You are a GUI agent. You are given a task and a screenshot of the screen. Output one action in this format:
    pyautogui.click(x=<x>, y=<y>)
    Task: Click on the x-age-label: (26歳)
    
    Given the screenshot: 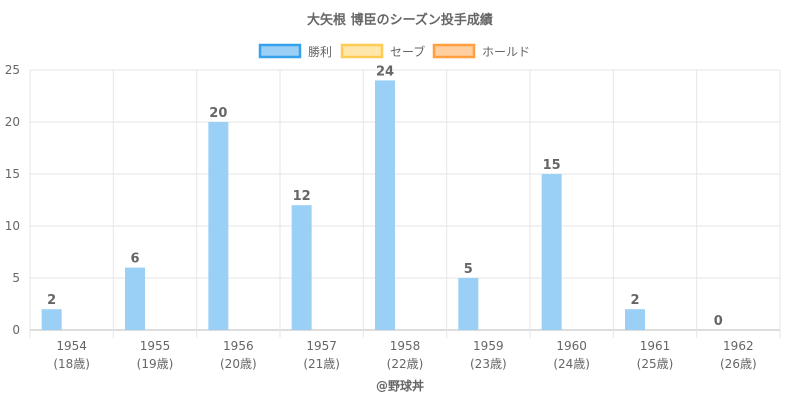 What is the action you would take?
    pyautogui.click(x=738, y=364)
    